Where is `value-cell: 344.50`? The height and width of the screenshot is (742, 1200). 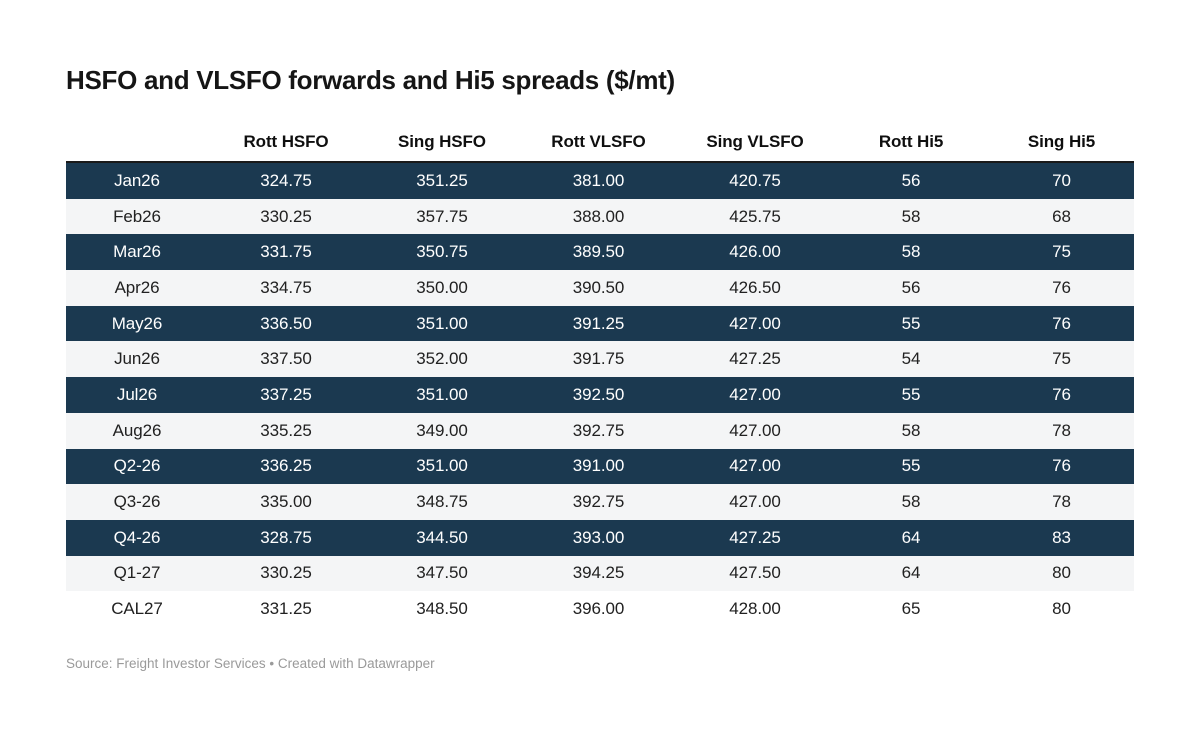
value-cell: 344.50 is located at coordinates (442, 537).